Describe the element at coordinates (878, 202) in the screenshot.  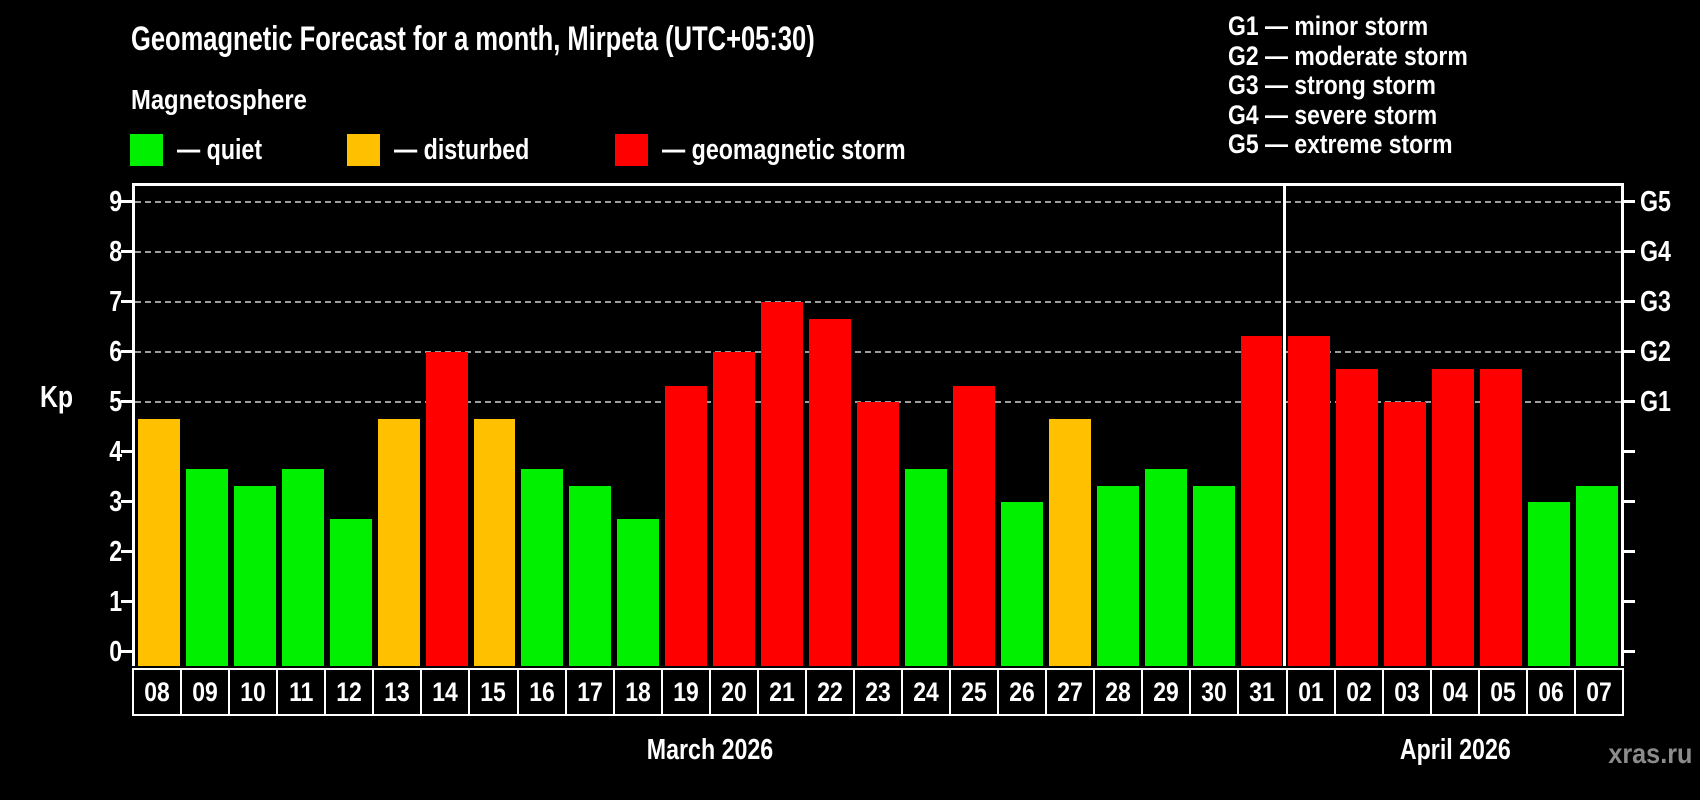
I see `gridline-kp9` at that location.